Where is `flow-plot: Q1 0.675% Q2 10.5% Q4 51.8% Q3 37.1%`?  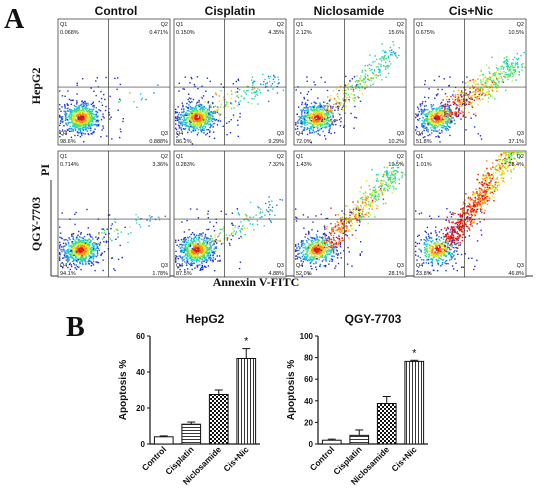
flow-plot: Q1 0.675% Q2 10.5% Q4 51.8% Q3 37.1% is located at coordinates (470, 82).